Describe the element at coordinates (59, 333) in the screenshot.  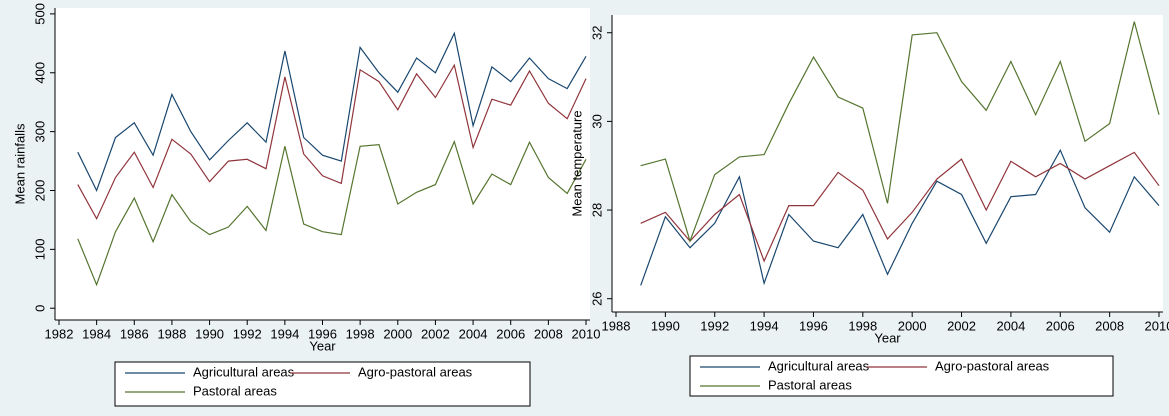
I see `x-tick-label: 1982` at that location.